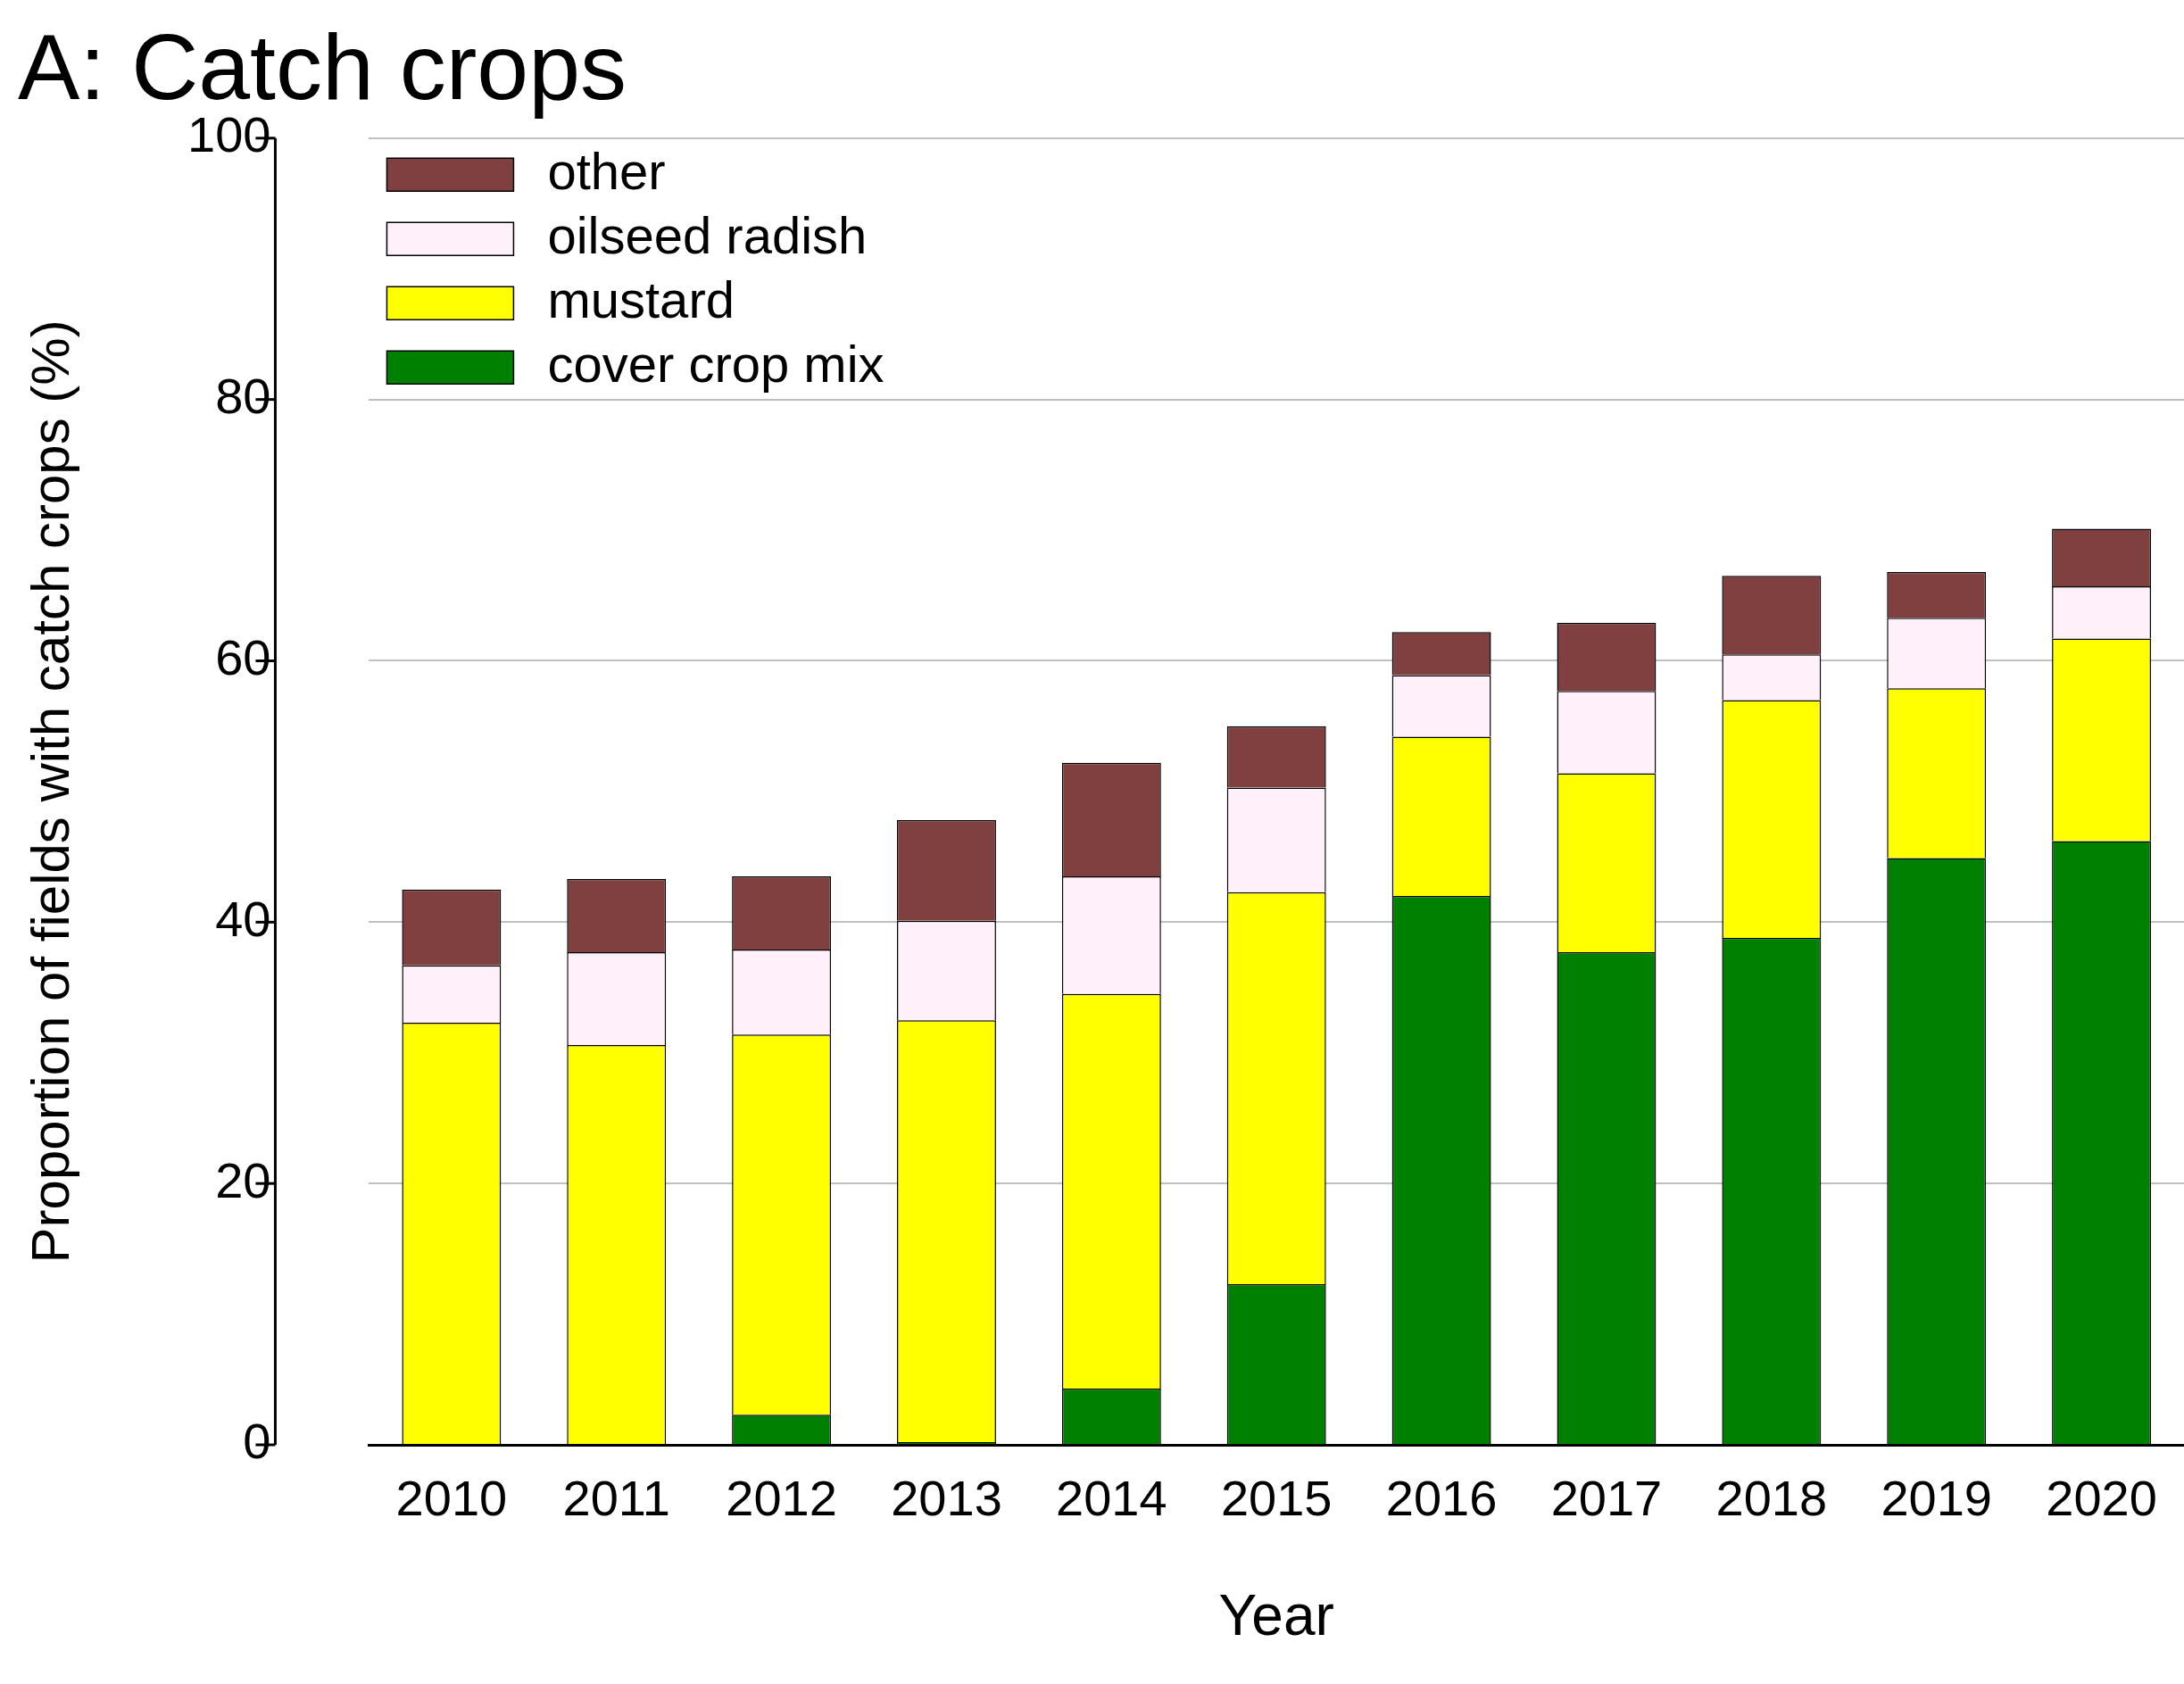 The height and width of the screenshot is (1684, 2184). Describe the element at coordinates (616, 1498) in the screenshot. I see `x-tick-label: 2011` at that location.